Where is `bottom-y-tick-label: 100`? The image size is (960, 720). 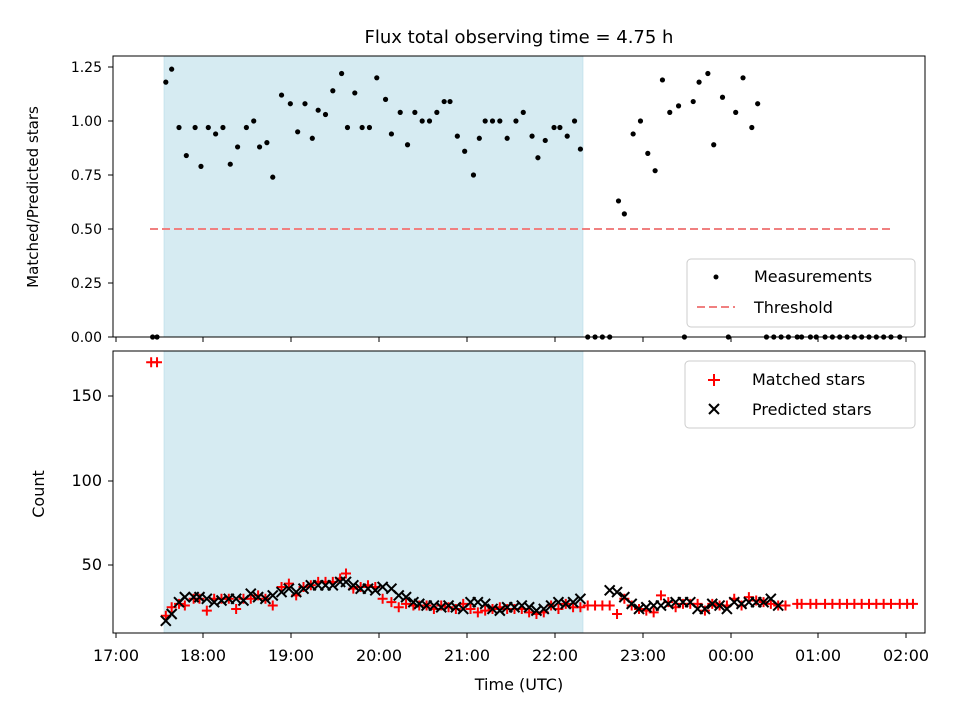
bottom-y-tick-label: 100 is located at coordinates (86, 480).